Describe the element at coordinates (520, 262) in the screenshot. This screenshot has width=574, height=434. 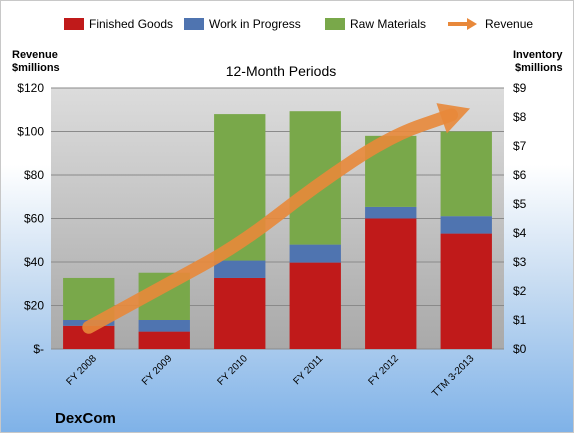
I see `right-tick-label: $3` at that location.